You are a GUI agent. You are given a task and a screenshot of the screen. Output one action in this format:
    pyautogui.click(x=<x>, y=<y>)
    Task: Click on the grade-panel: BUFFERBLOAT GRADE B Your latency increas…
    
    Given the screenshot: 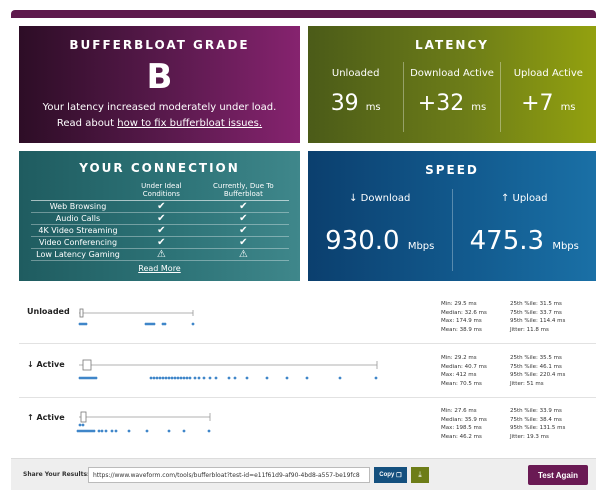 What is the action you would take?
    pyautogui.click(x=159, y=84)
    